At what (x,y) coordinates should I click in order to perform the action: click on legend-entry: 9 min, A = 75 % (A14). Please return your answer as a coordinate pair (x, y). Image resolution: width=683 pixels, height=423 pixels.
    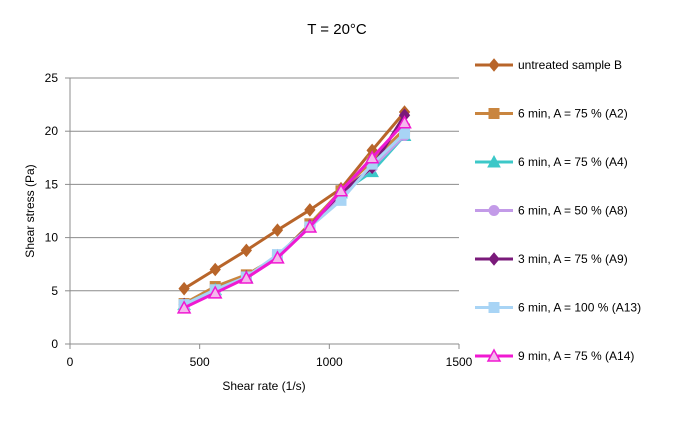
    Looking at the image, I should click on (554, 355).